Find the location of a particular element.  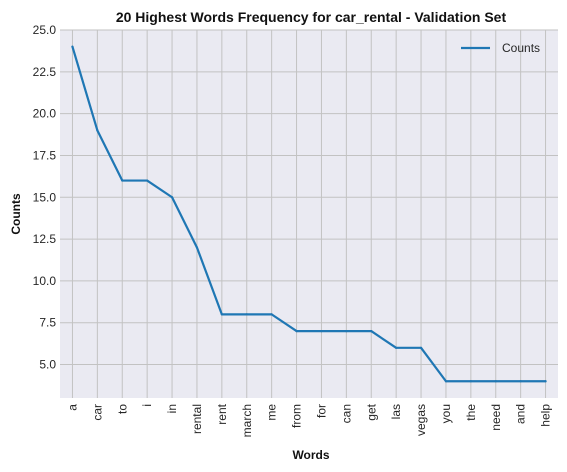

x-tick-label: need is located at coordinates (496, 417).